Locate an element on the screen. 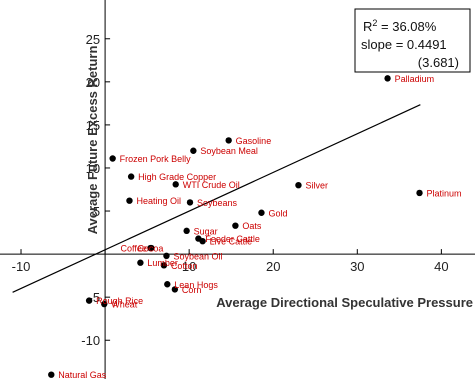 This screenshot has height=379, width=475. r-squared-text: R2 = 36.08% is located at coordinates (400, 26).